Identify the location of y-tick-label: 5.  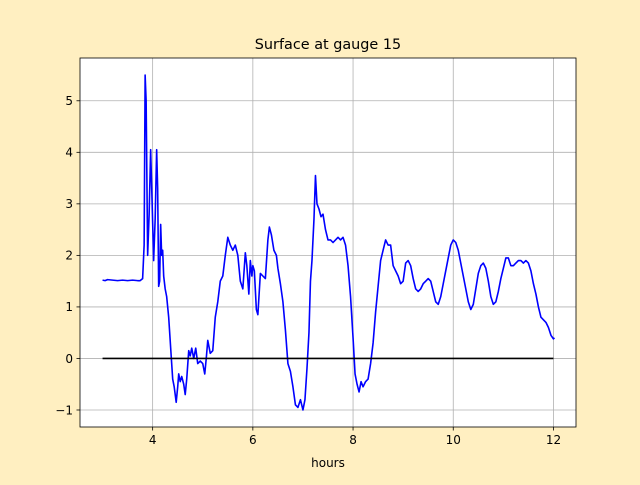
(69, 101).